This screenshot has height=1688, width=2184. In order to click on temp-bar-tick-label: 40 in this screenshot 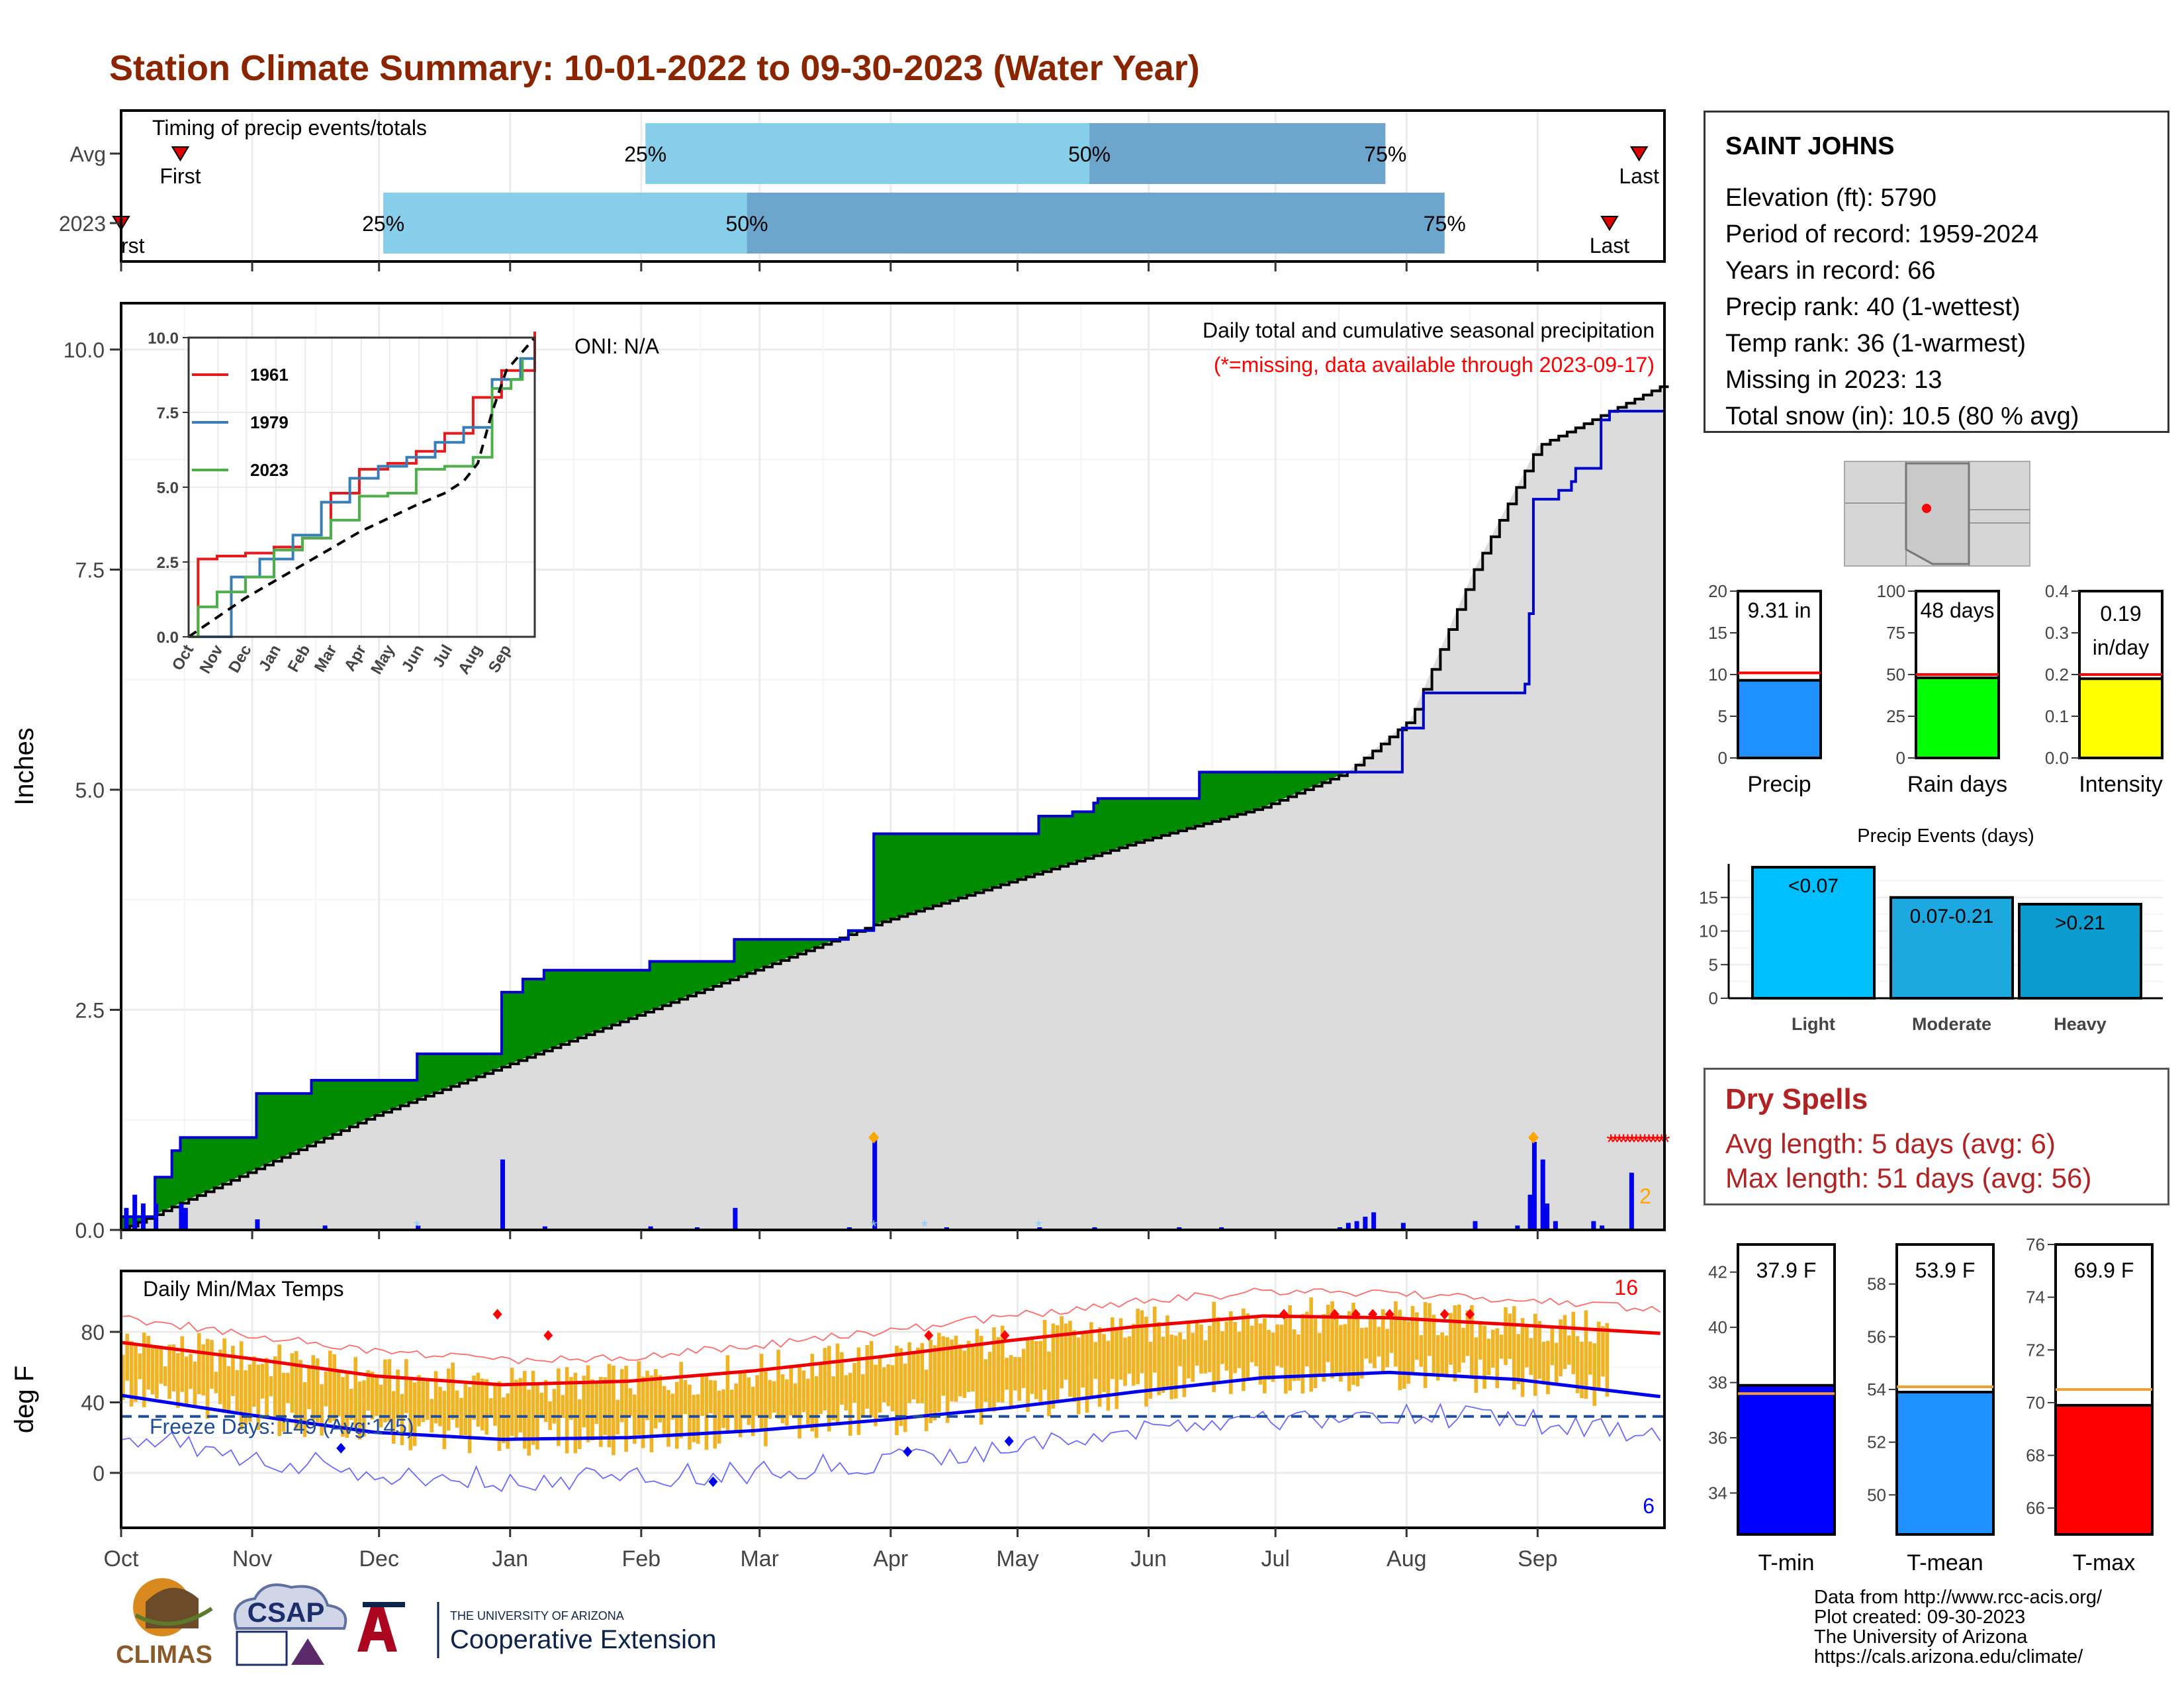, I will do `click(1718, 1327)`.